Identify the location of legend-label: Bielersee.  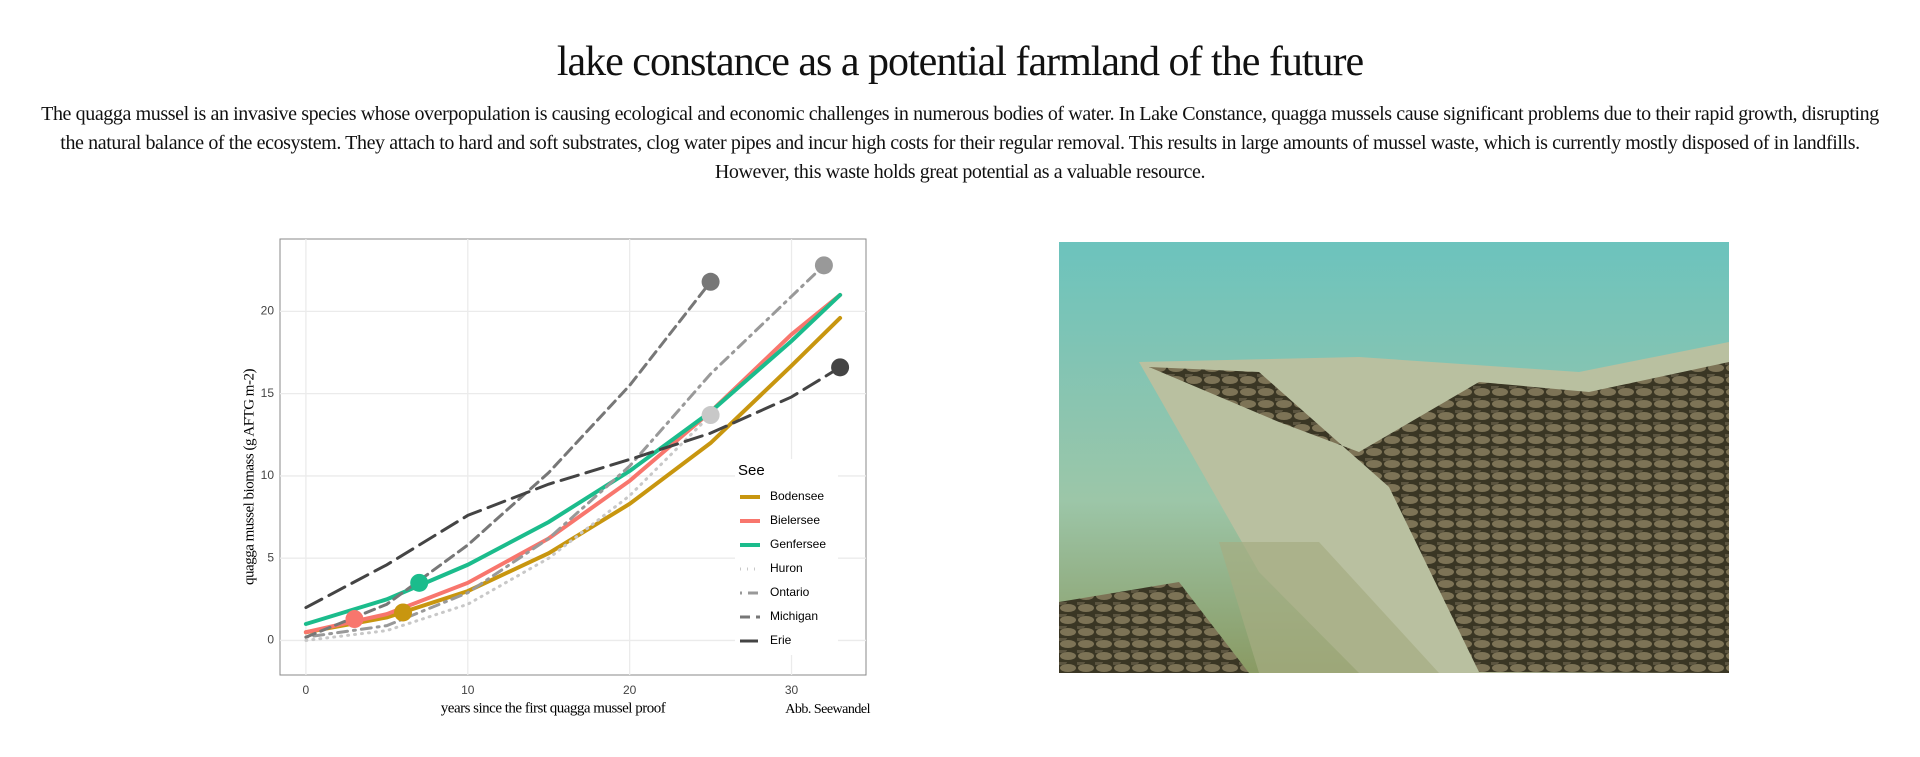
(795, 520).